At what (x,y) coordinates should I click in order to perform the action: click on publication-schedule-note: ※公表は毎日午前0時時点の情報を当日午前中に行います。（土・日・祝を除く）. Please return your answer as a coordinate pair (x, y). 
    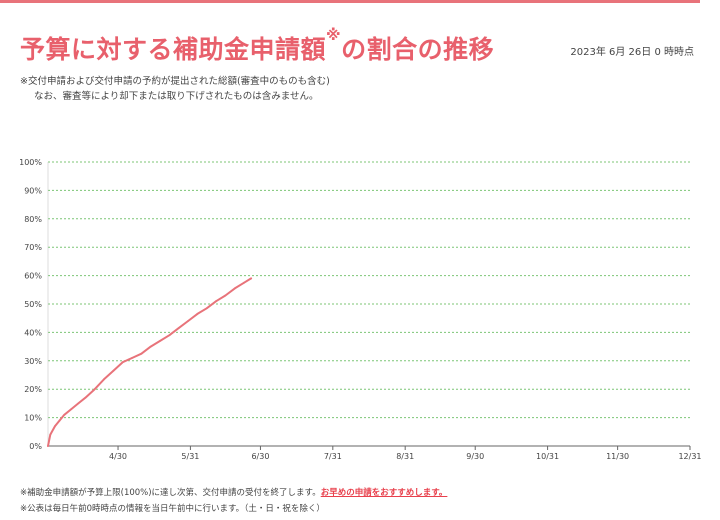
    Looking at the image, I should click on (172, 509).